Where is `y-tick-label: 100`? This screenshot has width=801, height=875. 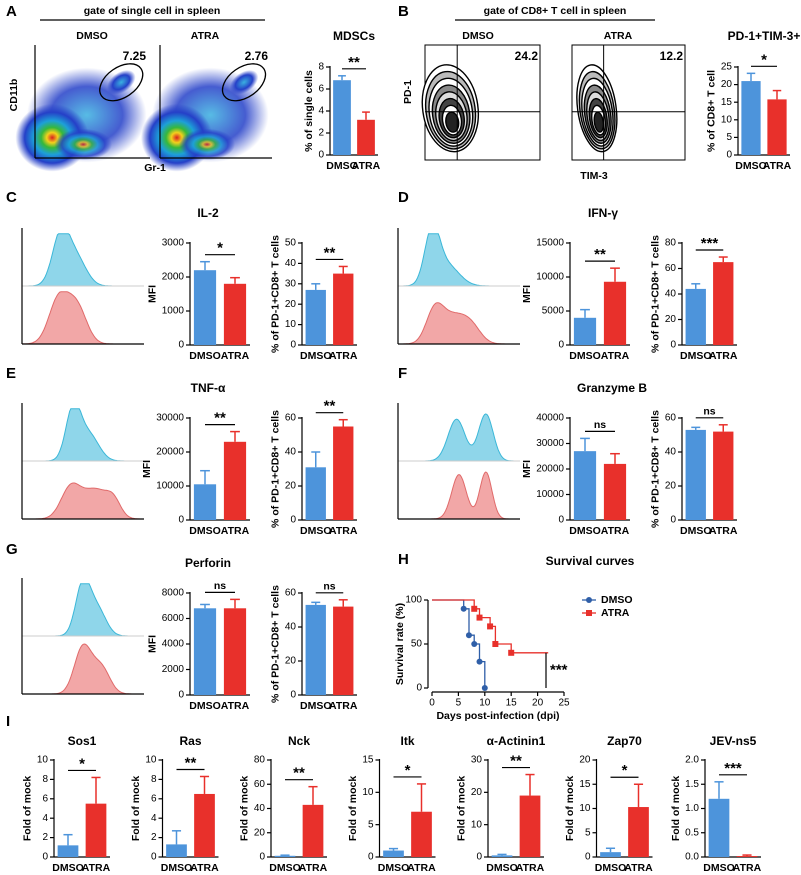
y-tick-label: 100 is located at coordinates (413, 600).